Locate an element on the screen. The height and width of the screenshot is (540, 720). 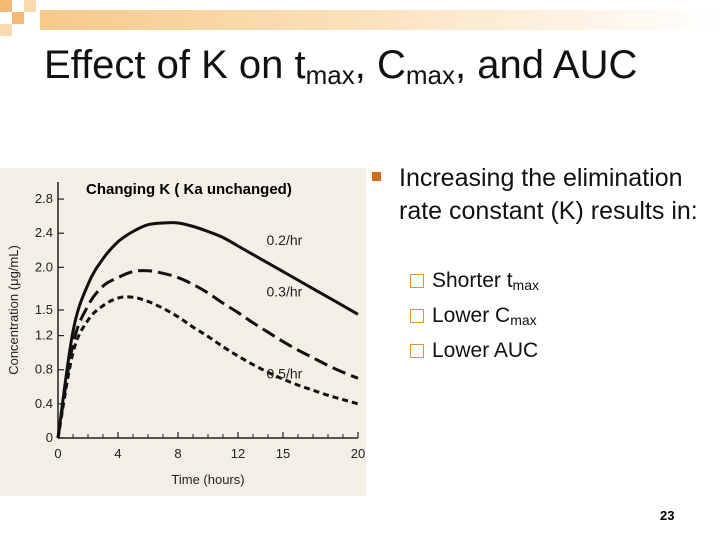
square-bullet-icon is located at coordinates (376, 176).